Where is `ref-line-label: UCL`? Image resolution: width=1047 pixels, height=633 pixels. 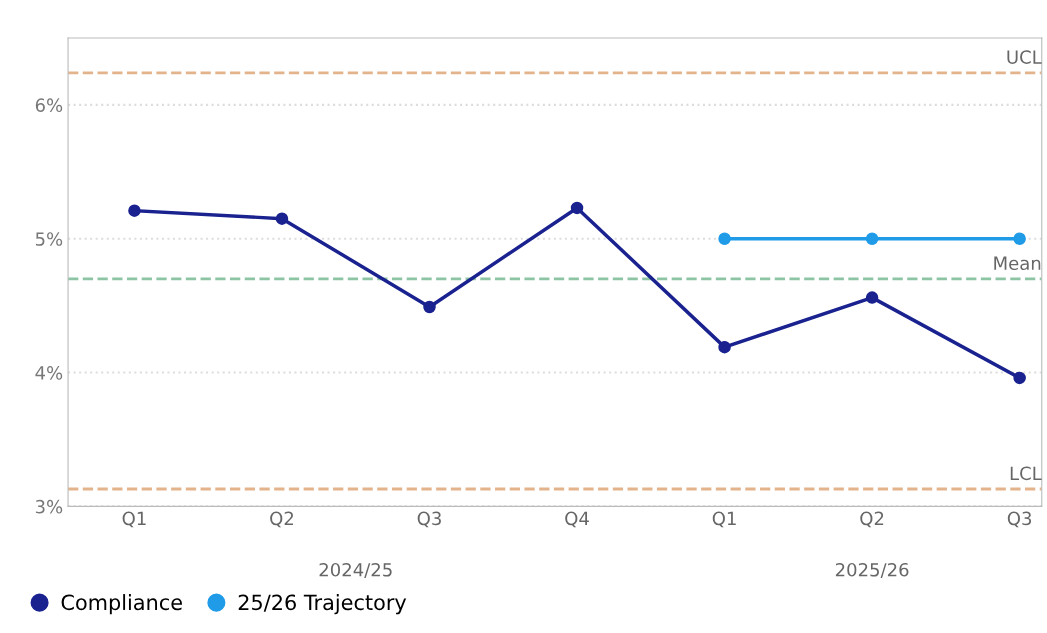
ref-line-label: UCL is located at coordinates (1024, 57).